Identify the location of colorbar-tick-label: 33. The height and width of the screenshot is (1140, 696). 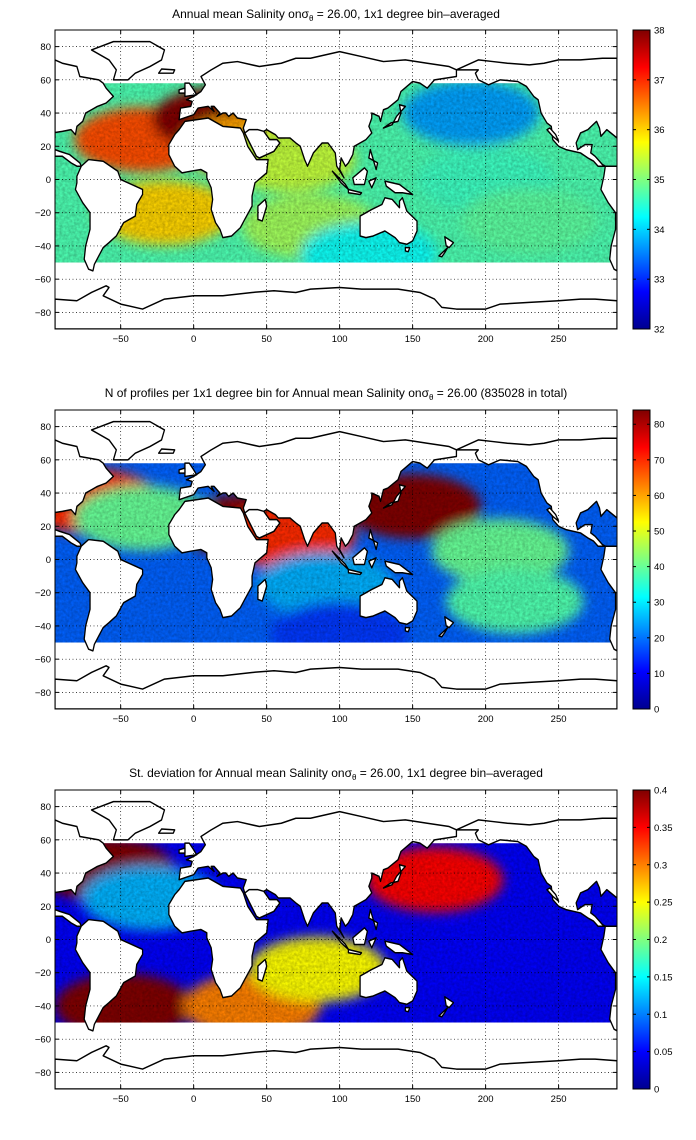
(659, 280).